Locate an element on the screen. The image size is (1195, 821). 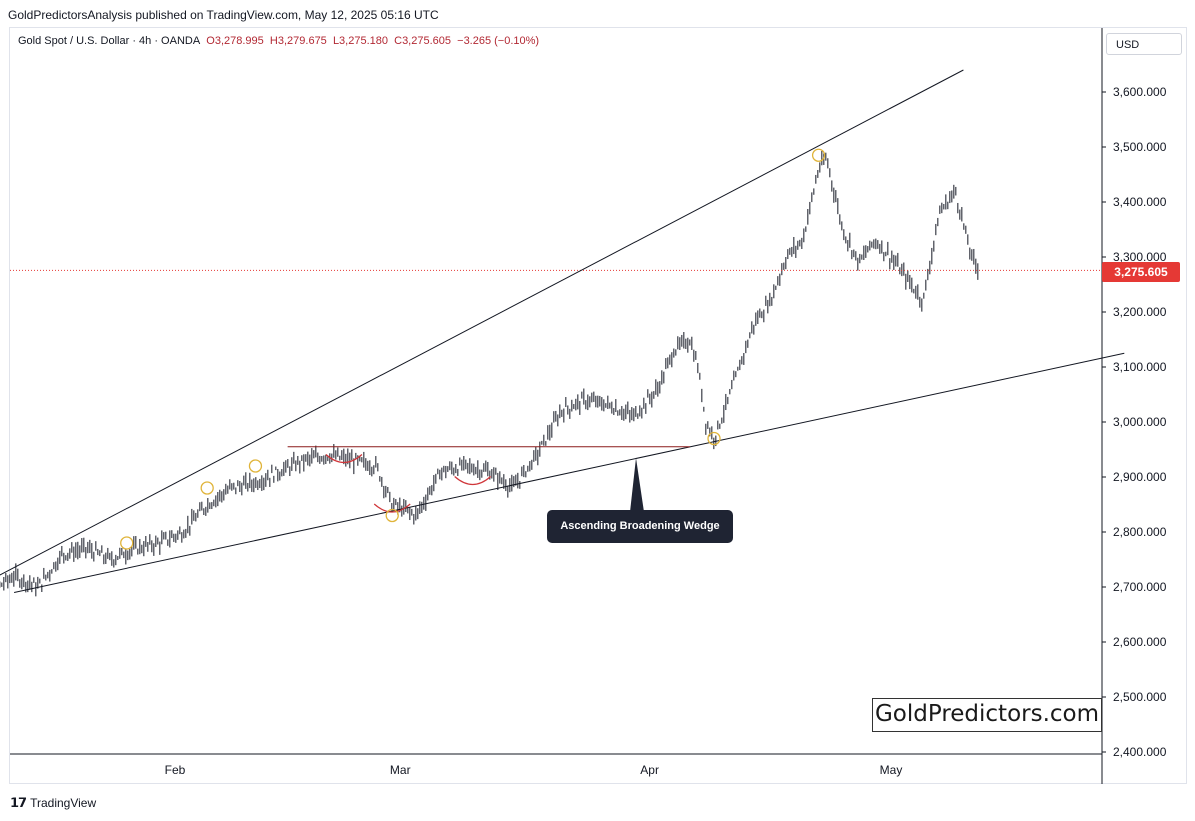
y-tick-label: 3,400.000 is located at coordinates (1140, 202).